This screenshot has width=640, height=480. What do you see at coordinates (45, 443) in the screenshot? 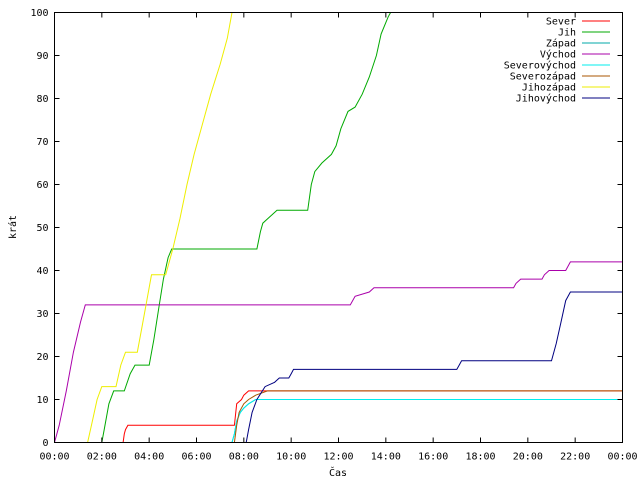
I see `y-tick-label: 0` at bounding box center [45, 443].